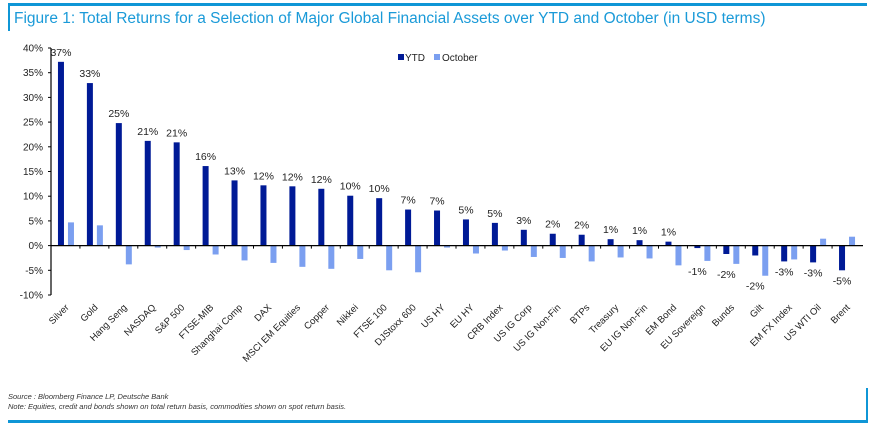 This screenshot has width=875, height=431. I want to click on category-label: BTPs, so click(580, 314).